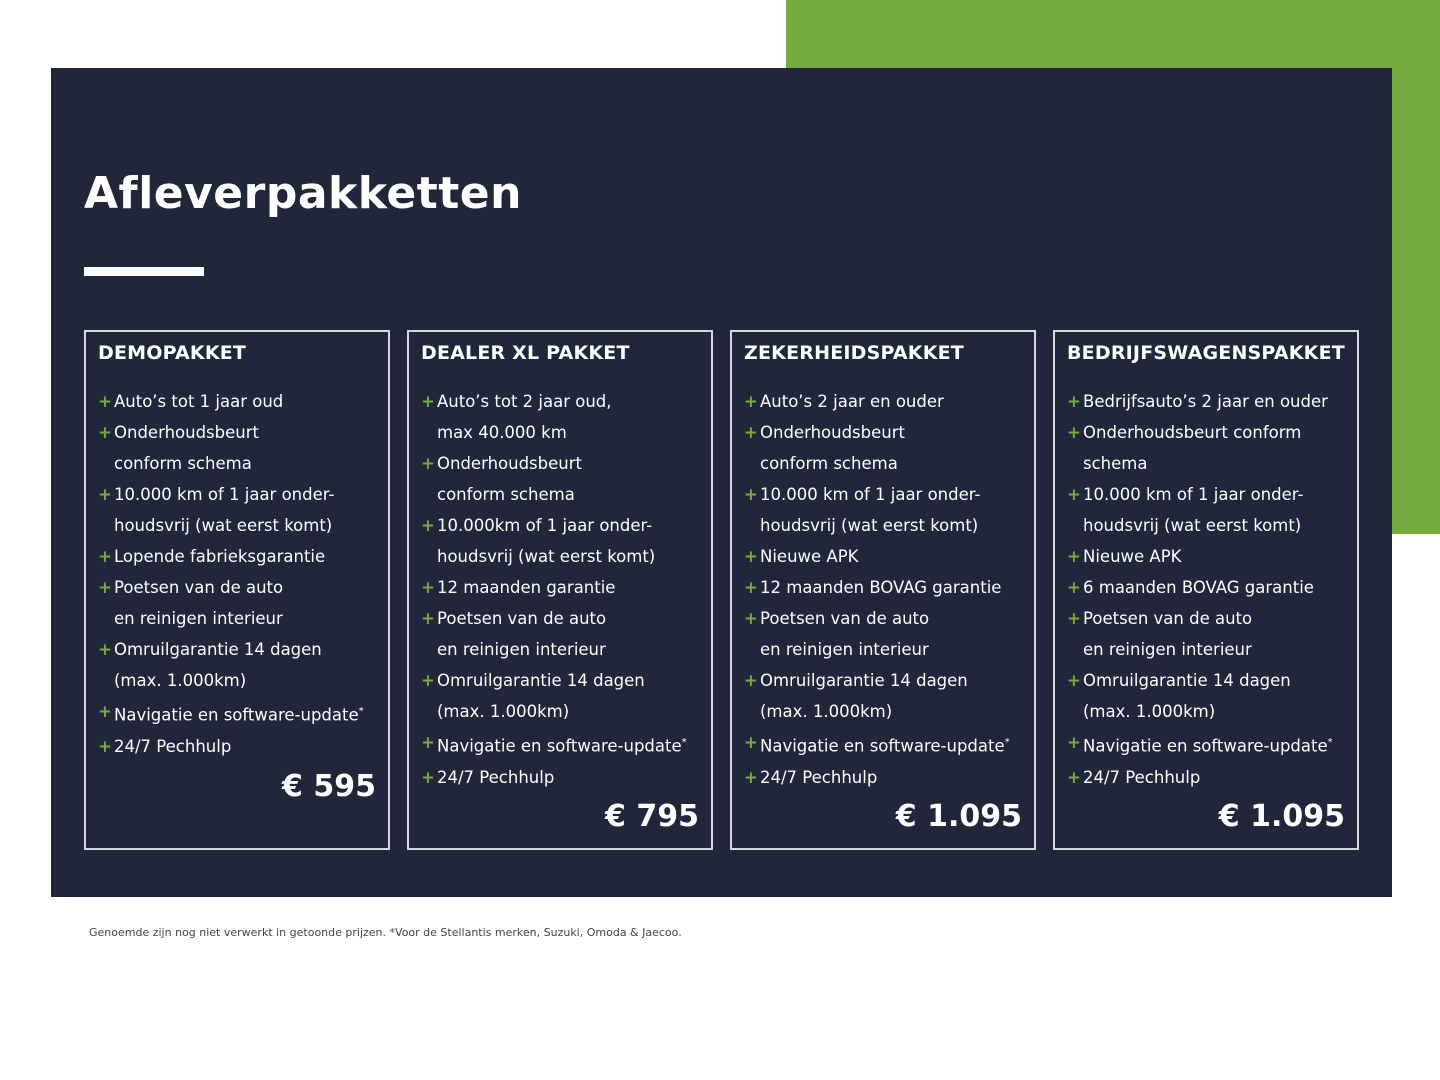 The image size is (1440, 1080). I want to click on package-feature: + Bedrijfsauto’s 2 jaar en ouder, so click(1206, 401).